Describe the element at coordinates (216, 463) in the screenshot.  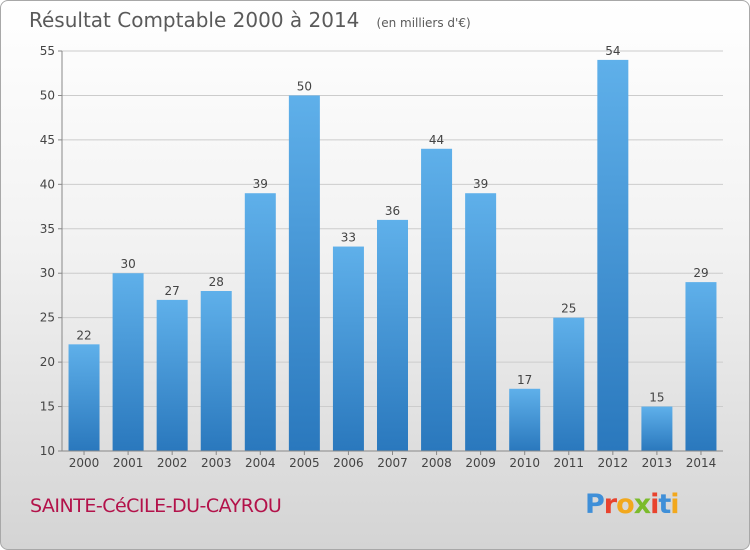
I see `x-tick-label-2003: 2003` at that location.